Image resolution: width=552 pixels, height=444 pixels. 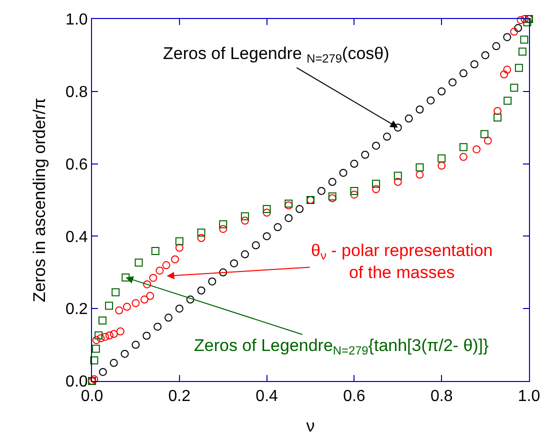 What do you see at coordinates (402, 261) in the screenshot?
I see `annotation: θ$_{ν}$ - polar representation of the masses` at bounding box center [402, 261].